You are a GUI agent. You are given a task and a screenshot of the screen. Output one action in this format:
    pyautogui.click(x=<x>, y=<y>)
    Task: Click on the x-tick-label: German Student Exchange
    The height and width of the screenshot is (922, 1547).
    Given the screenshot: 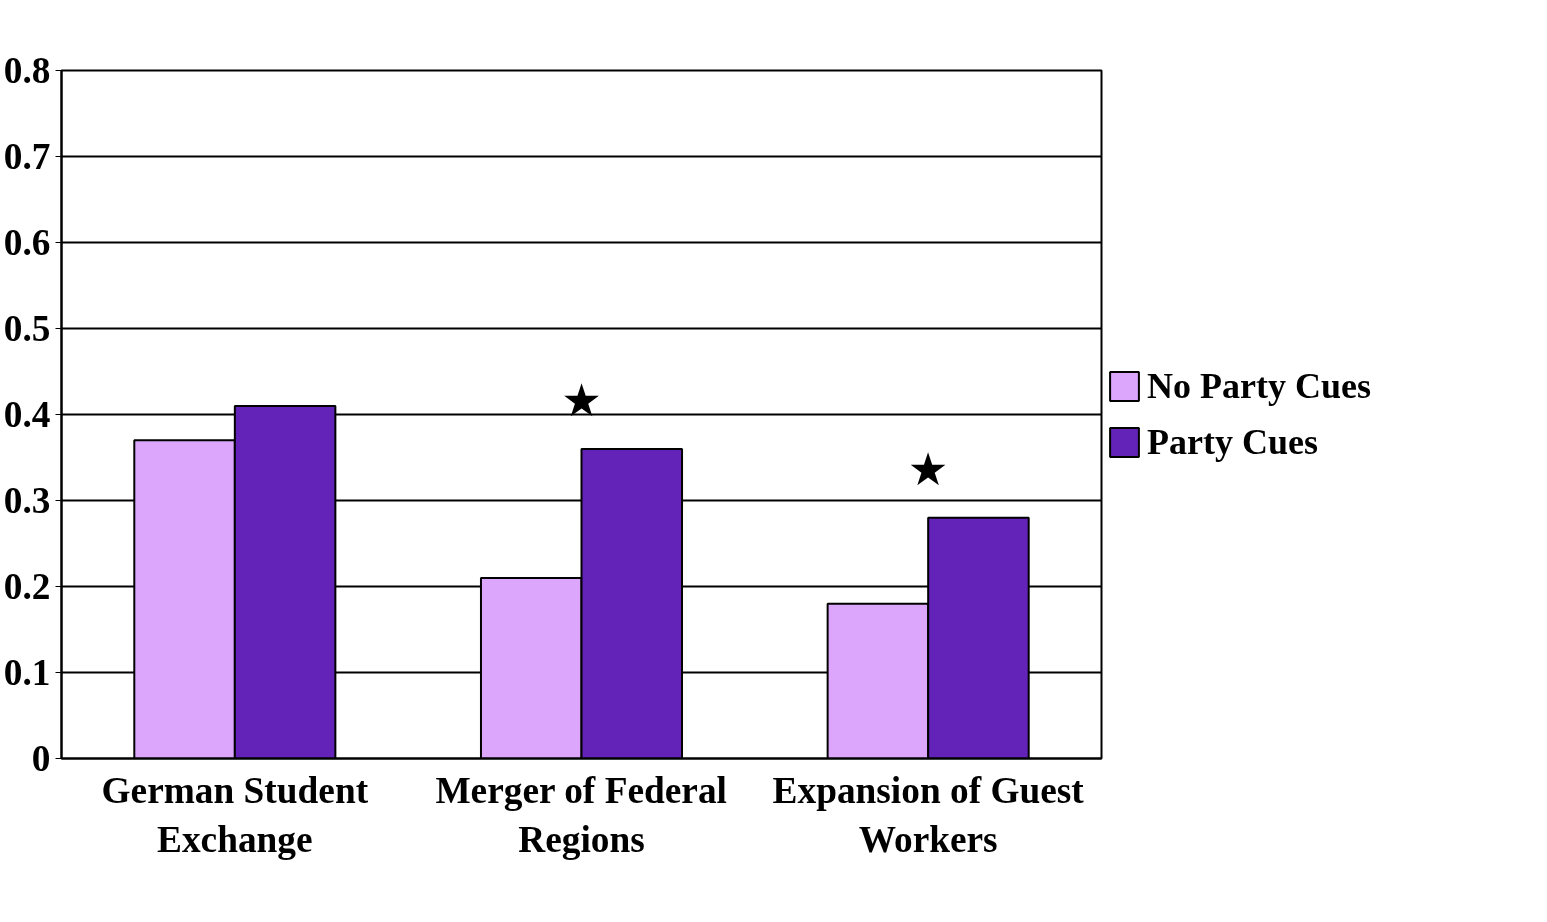 What is the action you would take?
    pyautogui.click(x=235, y=814)
    